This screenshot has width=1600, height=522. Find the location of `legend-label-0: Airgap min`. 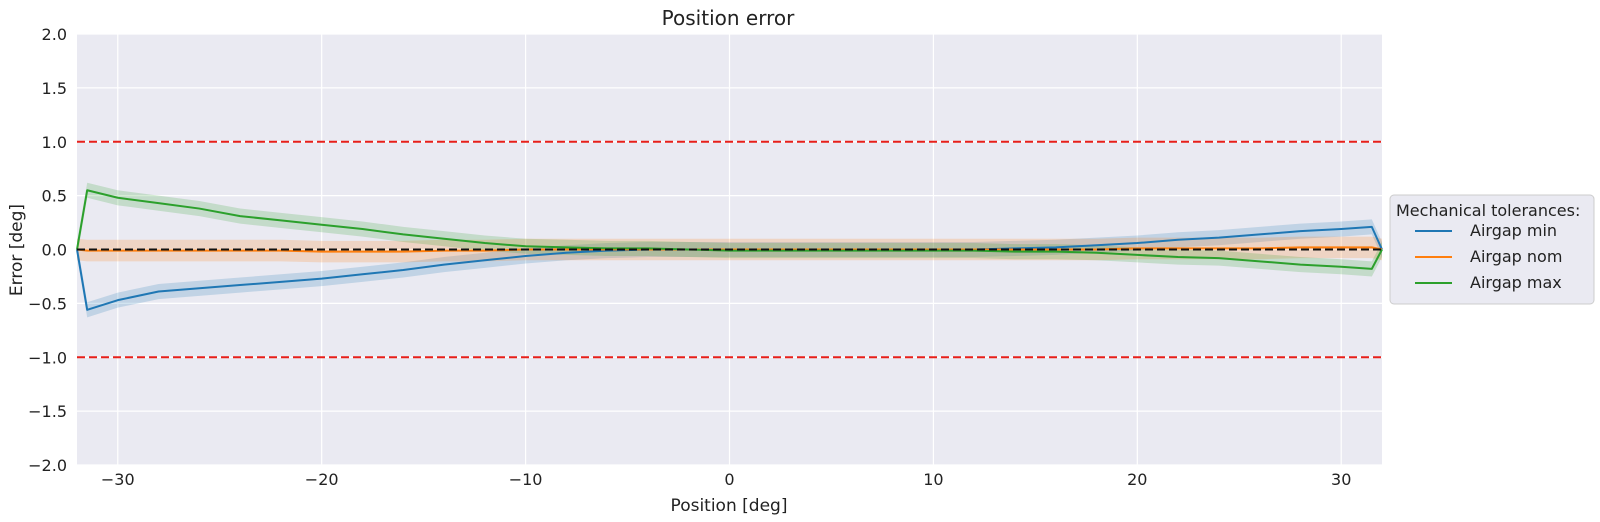

legend-label-0: Airgap min is located at coordinates (1513, 230).